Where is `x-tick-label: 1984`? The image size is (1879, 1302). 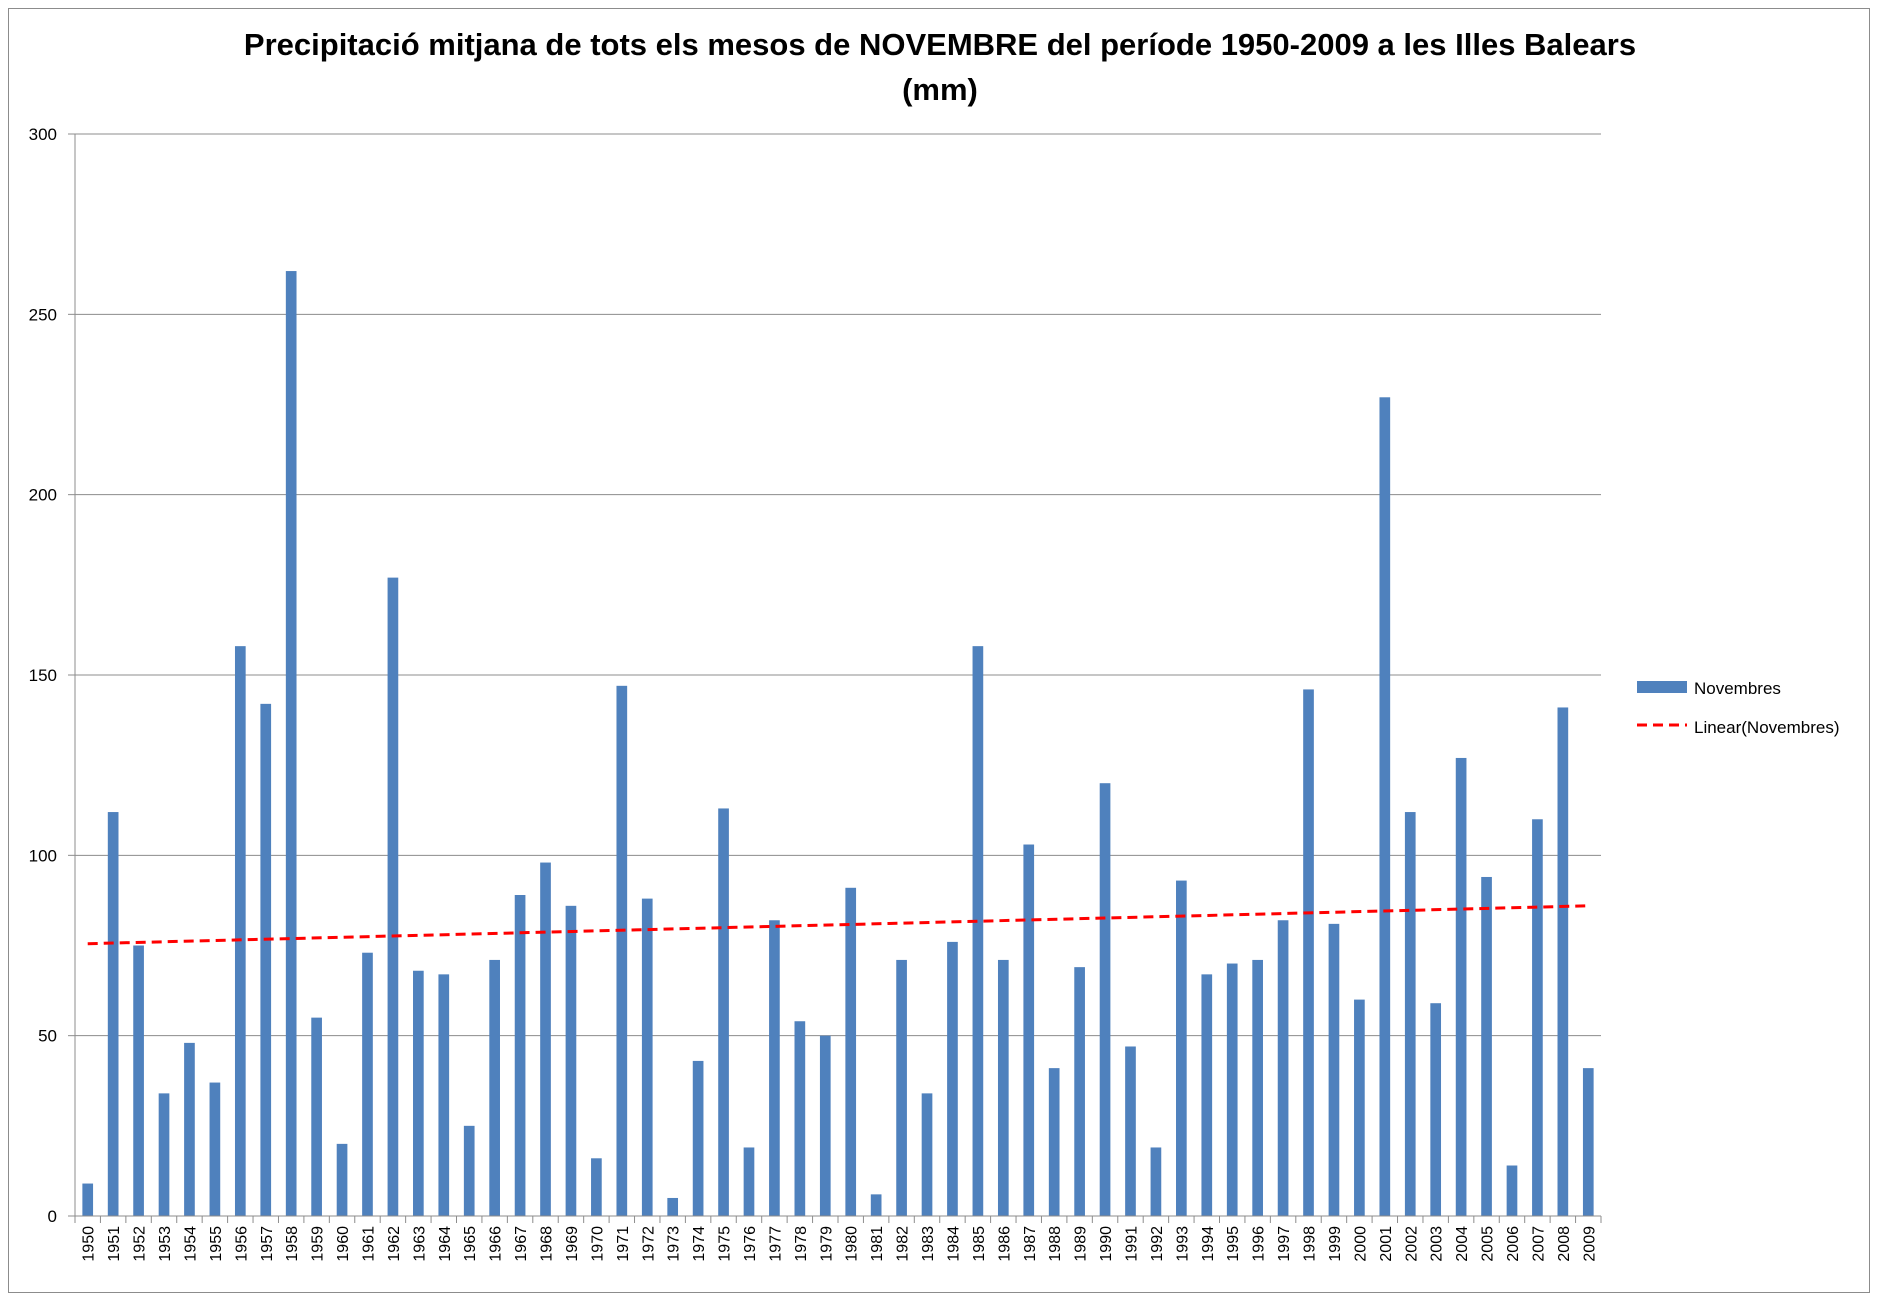
x-tick-label: 1984 is located at coordinates (953, 1244).